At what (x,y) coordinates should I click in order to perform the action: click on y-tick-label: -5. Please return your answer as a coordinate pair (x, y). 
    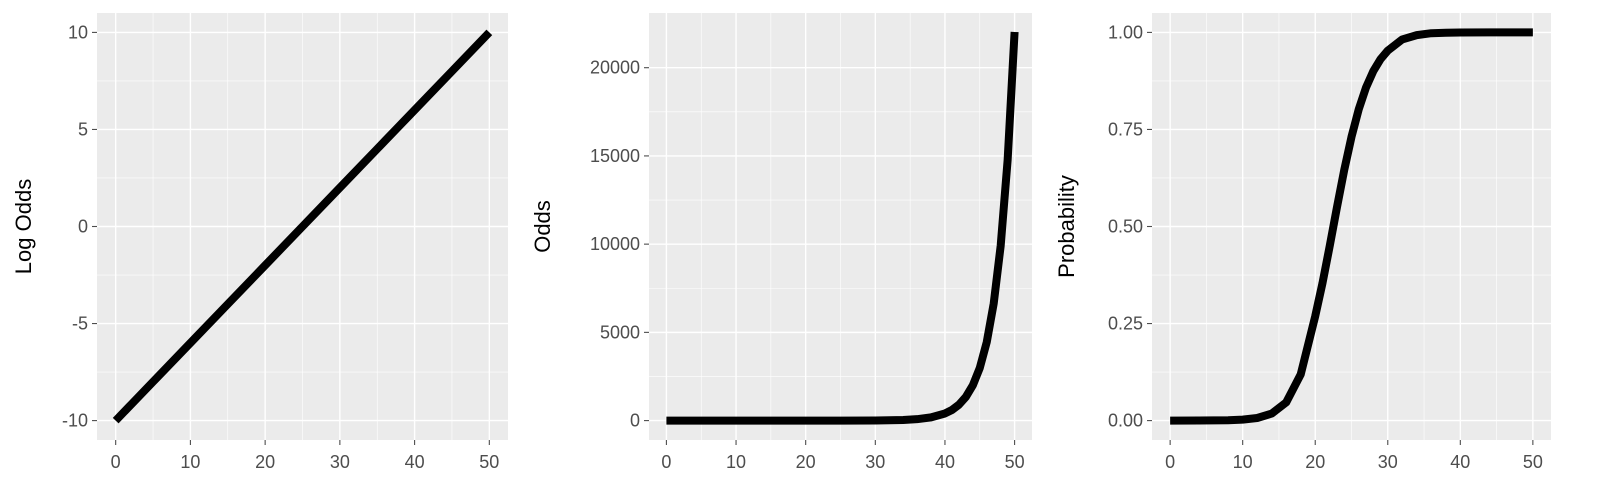
    Looking at the image, I should click on (80, 324).